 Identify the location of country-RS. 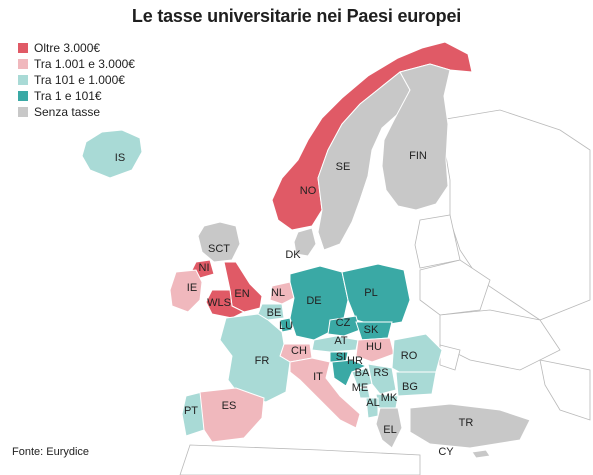
(382, 379).